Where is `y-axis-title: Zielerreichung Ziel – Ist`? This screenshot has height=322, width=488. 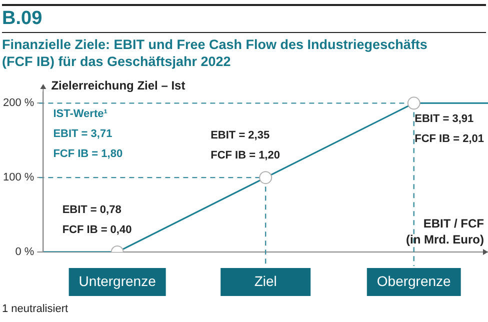 y-axis-title: Zielerreichung Ziel – Ist is located at coordinates (118, 85).